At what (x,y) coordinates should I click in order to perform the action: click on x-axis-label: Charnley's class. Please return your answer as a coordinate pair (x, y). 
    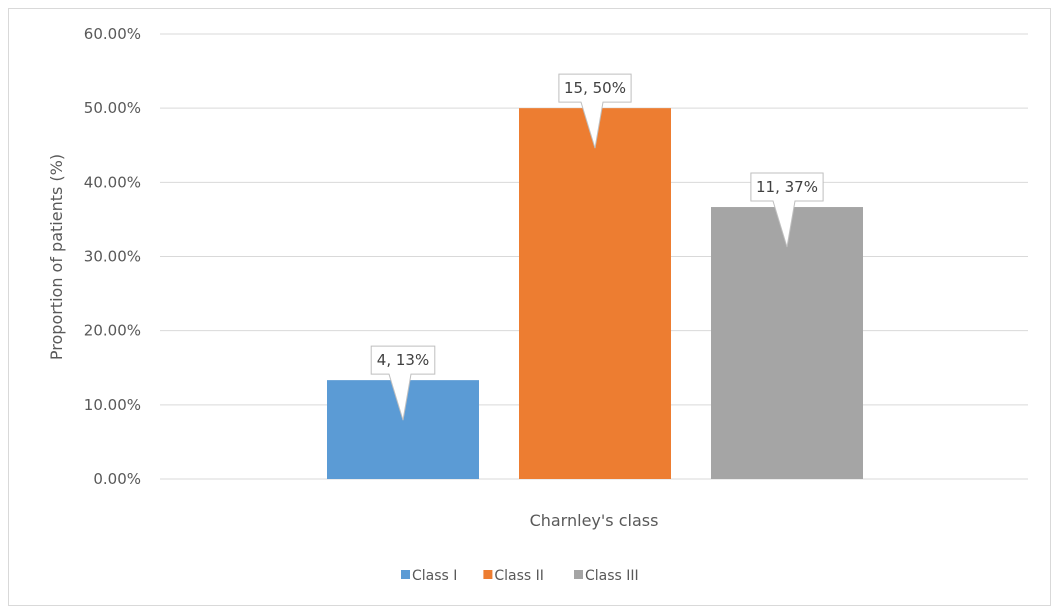
    Looking at the image, I should click on (594, 520).